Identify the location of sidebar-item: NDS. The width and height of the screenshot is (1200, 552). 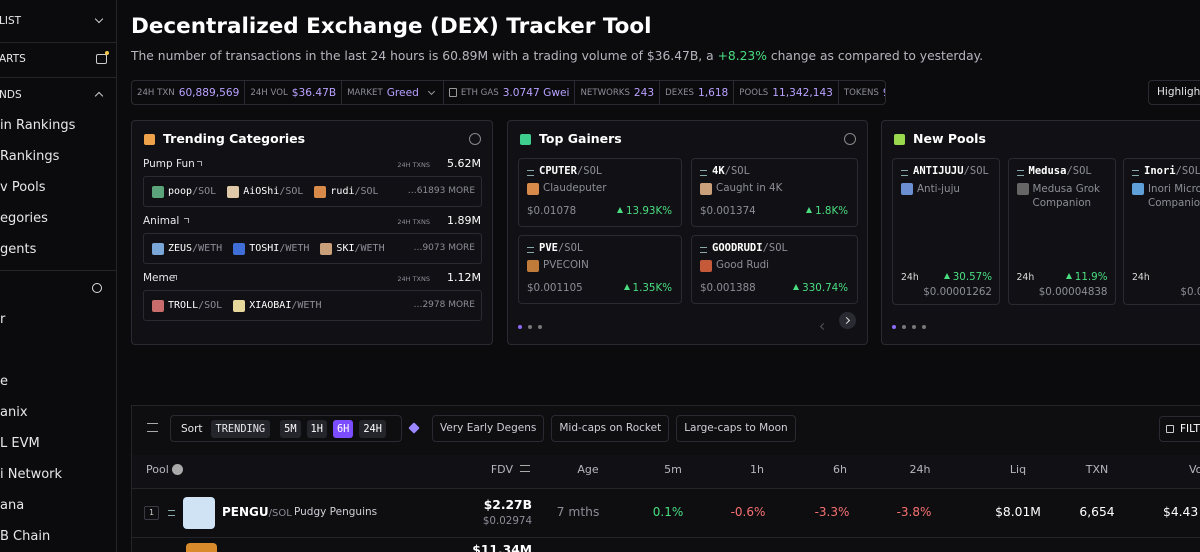
(11, 95).